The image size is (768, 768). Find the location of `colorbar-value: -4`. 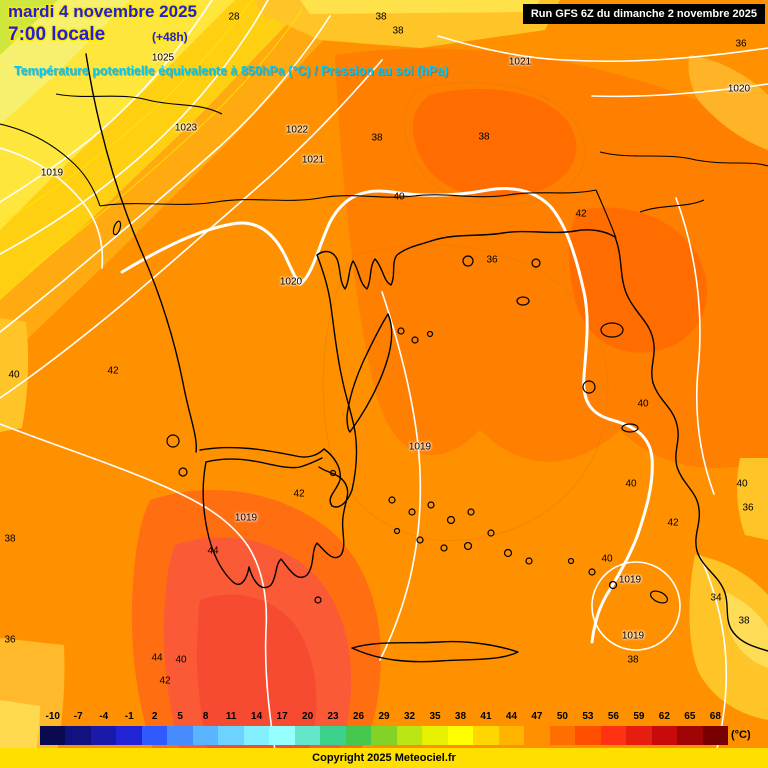

colorbar-value: -4 is located at coordinates (104, 716).